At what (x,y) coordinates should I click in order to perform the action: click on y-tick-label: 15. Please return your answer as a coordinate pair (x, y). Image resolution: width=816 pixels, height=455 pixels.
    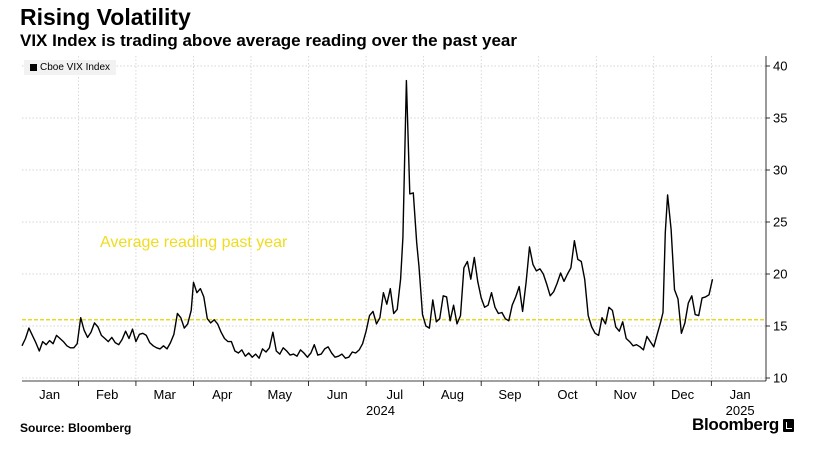
    Looking at the image, I should click on (780, 326).